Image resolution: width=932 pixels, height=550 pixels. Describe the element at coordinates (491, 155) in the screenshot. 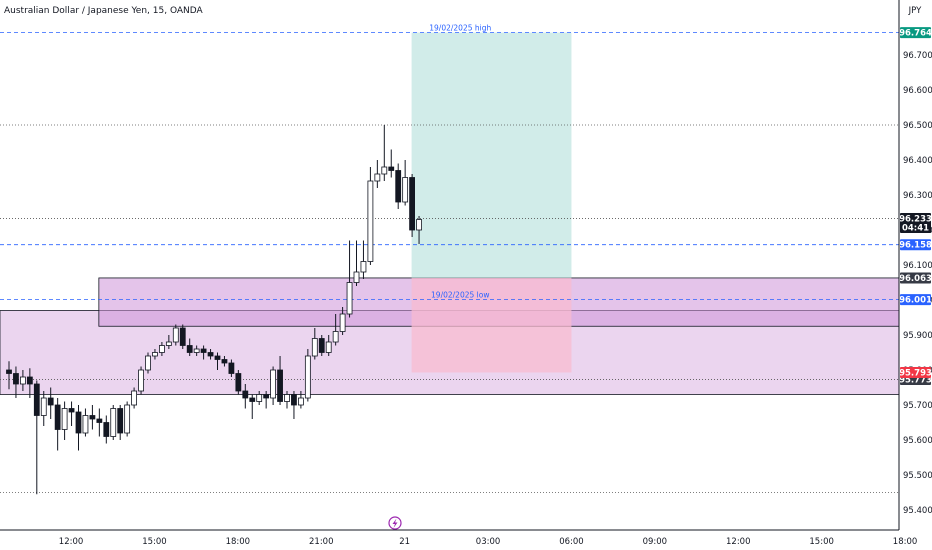

I see `target-zone` at that location.